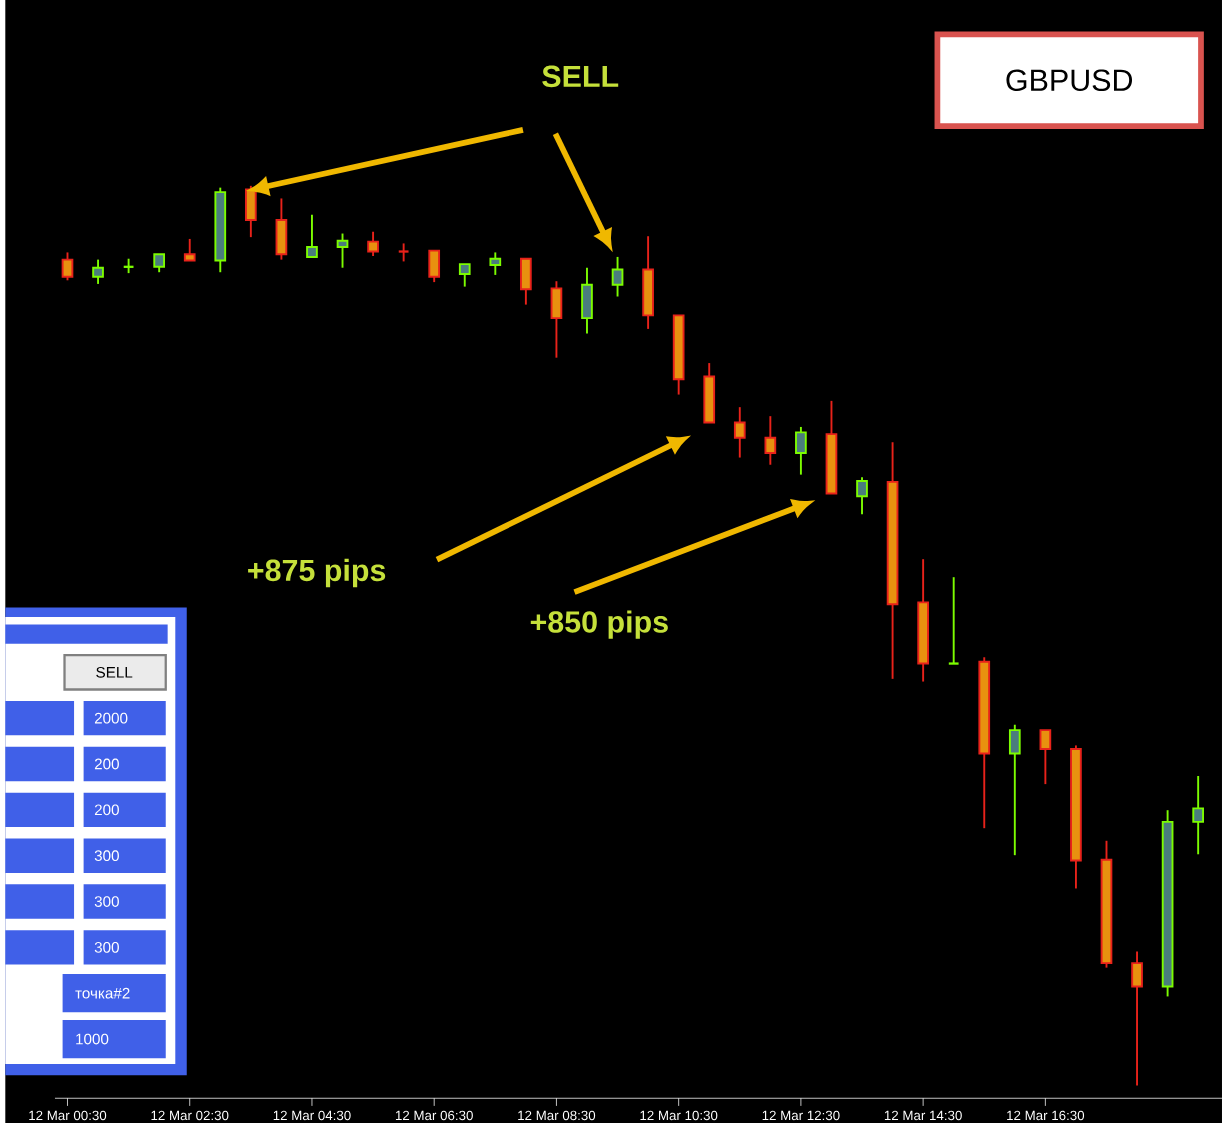 This screenshot has width=1222, height=1124. I want to click on chart-title: GBPUSD, so click(1069, 80).